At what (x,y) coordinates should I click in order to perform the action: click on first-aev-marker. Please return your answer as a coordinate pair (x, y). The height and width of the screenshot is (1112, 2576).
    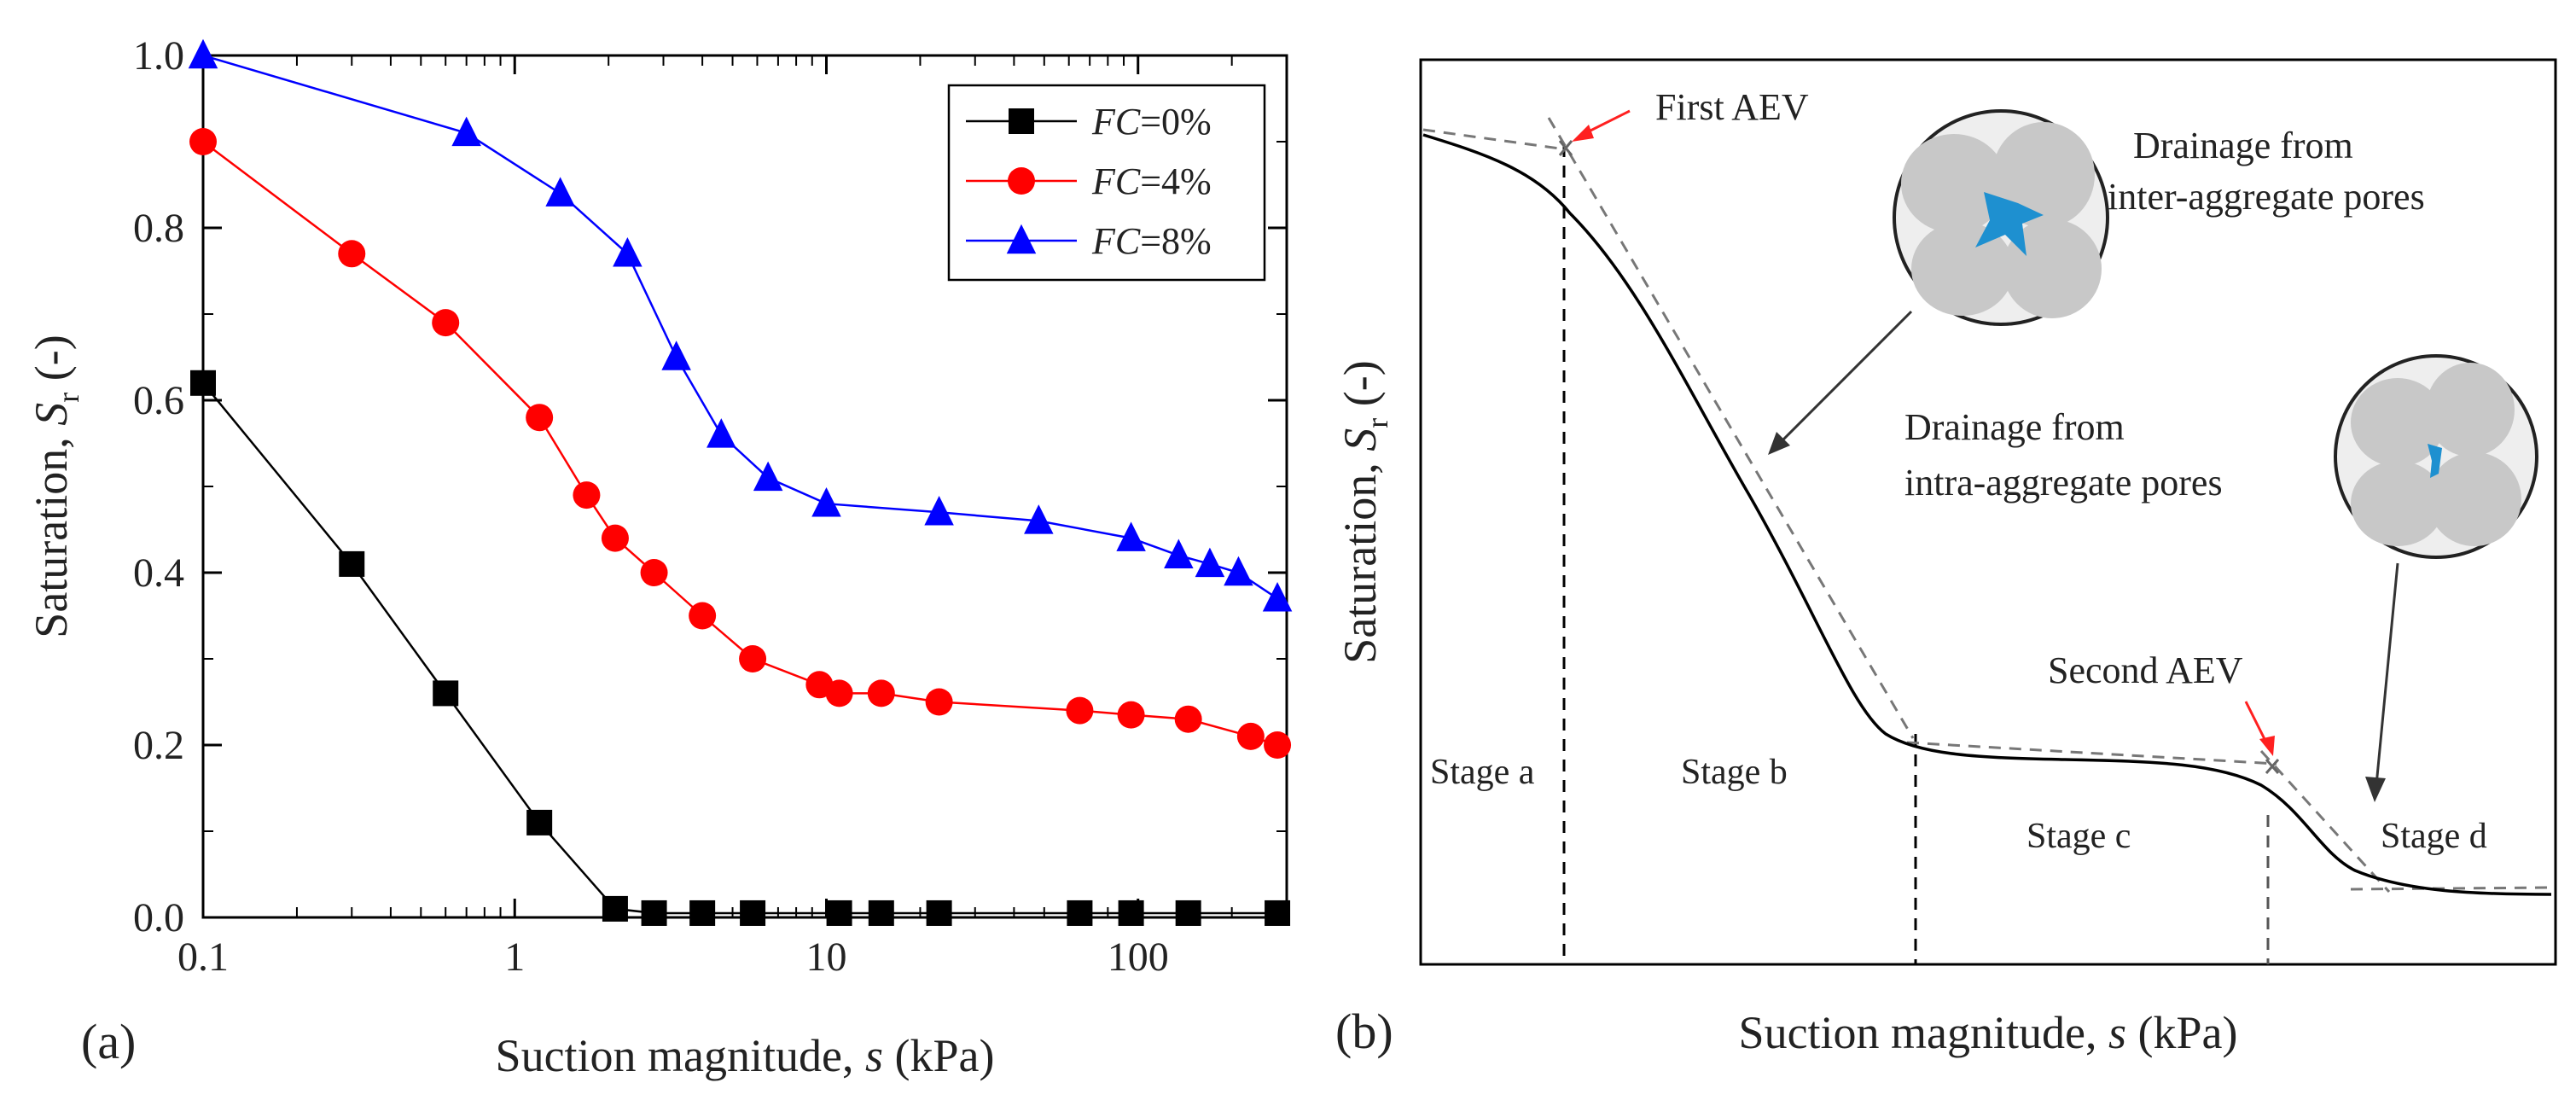
    Looking at the image, I should click on (1565, 148).